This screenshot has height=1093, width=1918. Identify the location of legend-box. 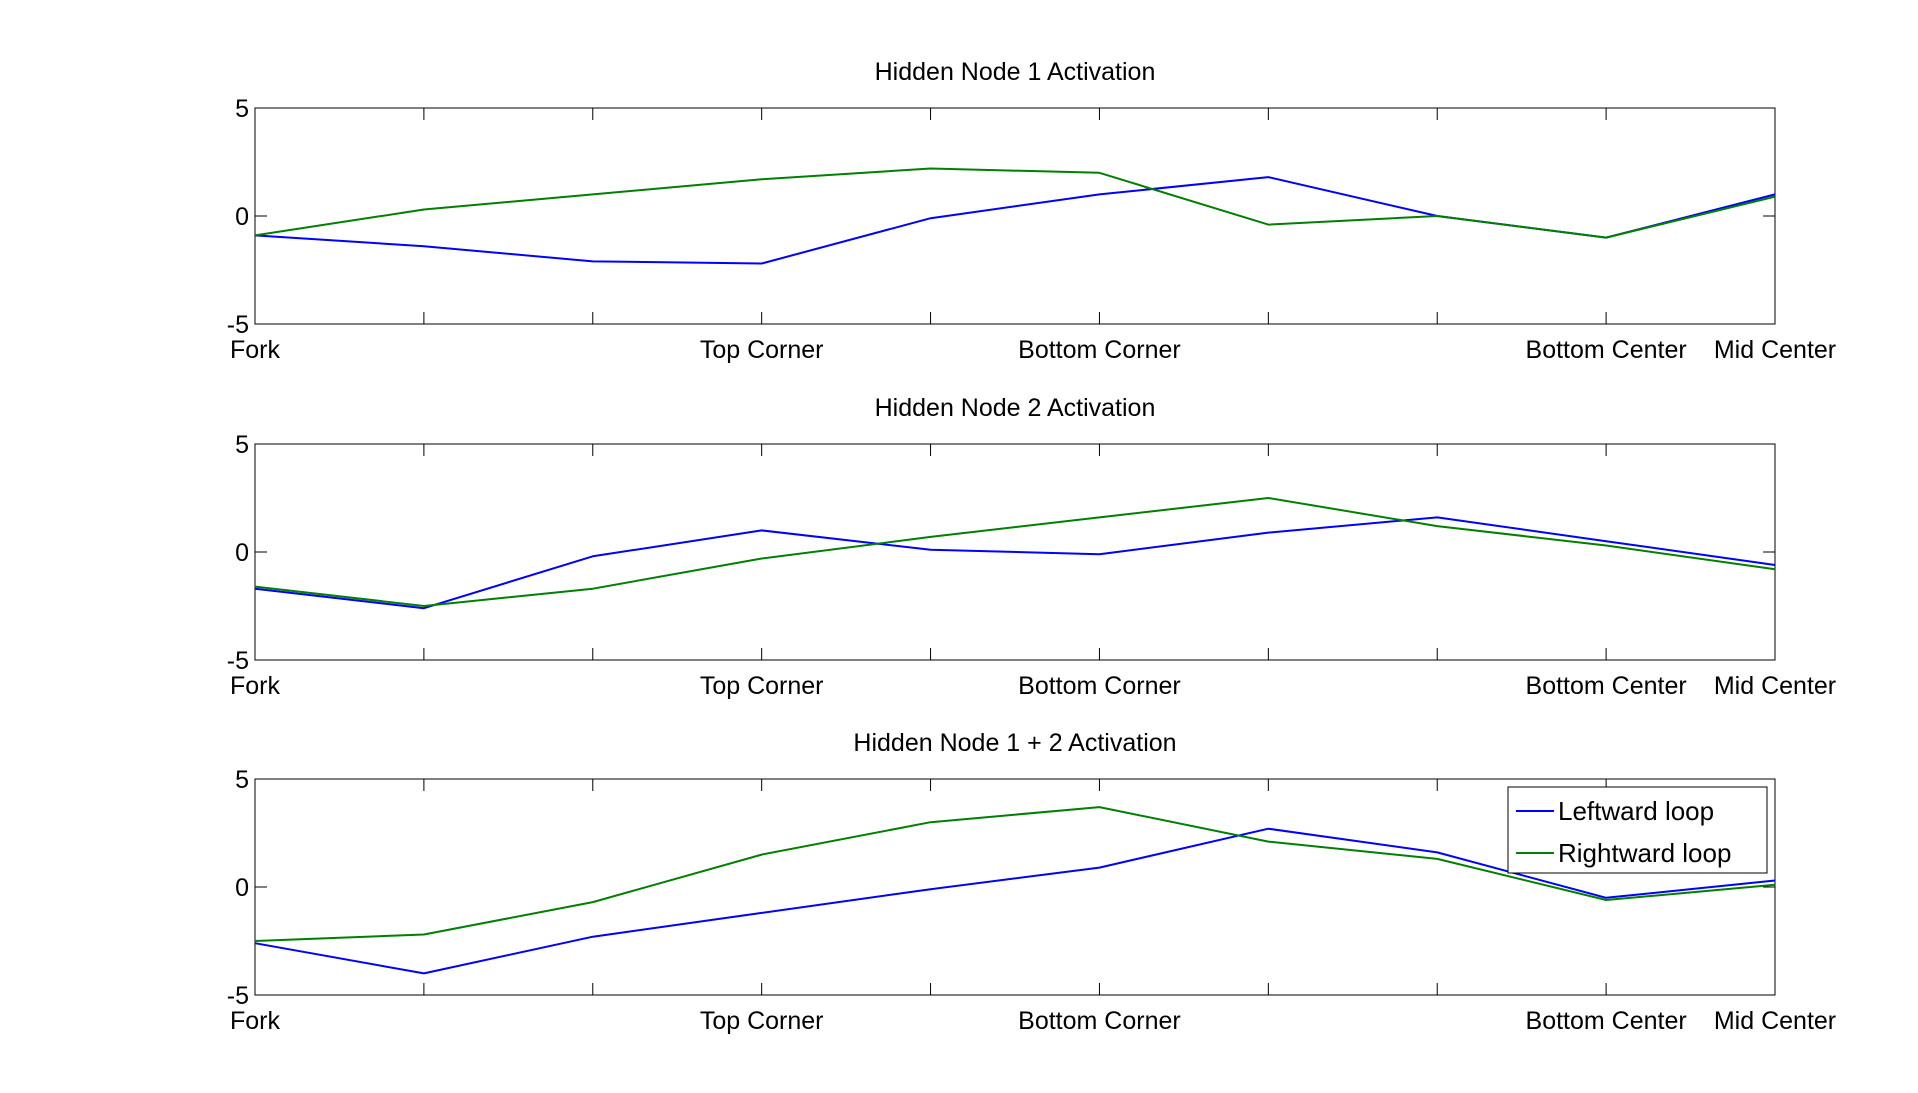
(1637, 830).